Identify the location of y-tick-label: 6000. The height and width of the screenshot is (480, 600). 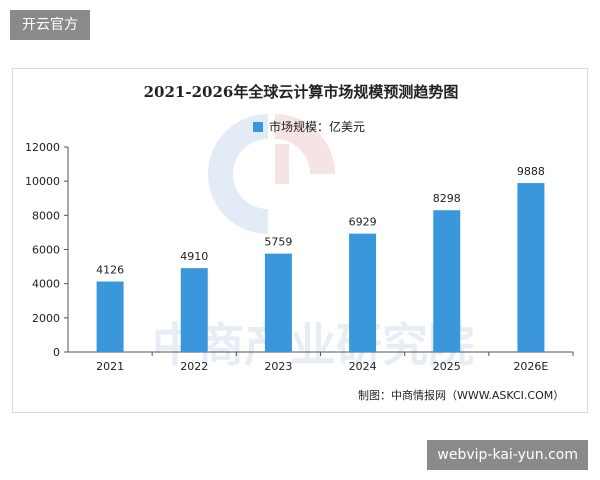
(46, 250).